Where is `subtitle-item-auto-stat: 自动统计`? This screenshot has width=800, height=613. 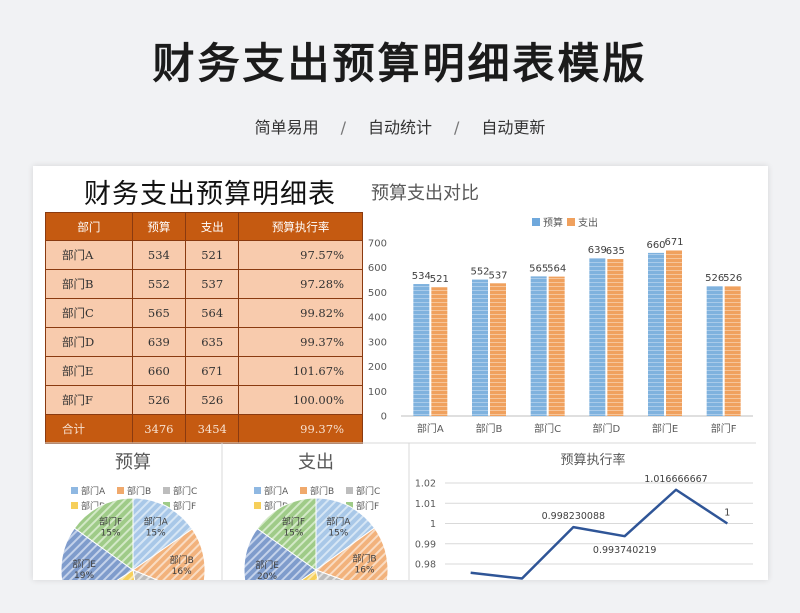
subtitle-item-auto-stat: 自动统计 is located at coordinates (399, 127).